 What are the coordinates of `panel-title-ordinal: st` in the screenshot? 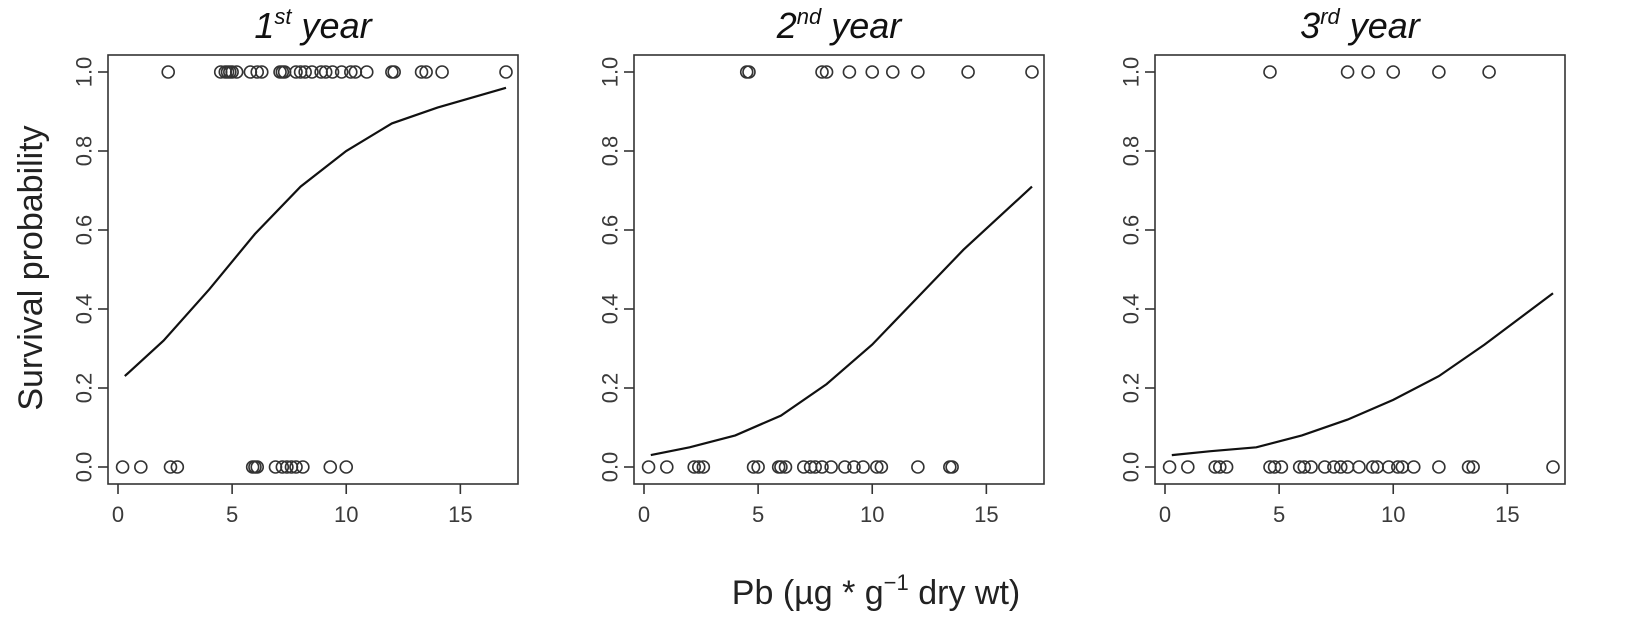 It's located at (283, 16).